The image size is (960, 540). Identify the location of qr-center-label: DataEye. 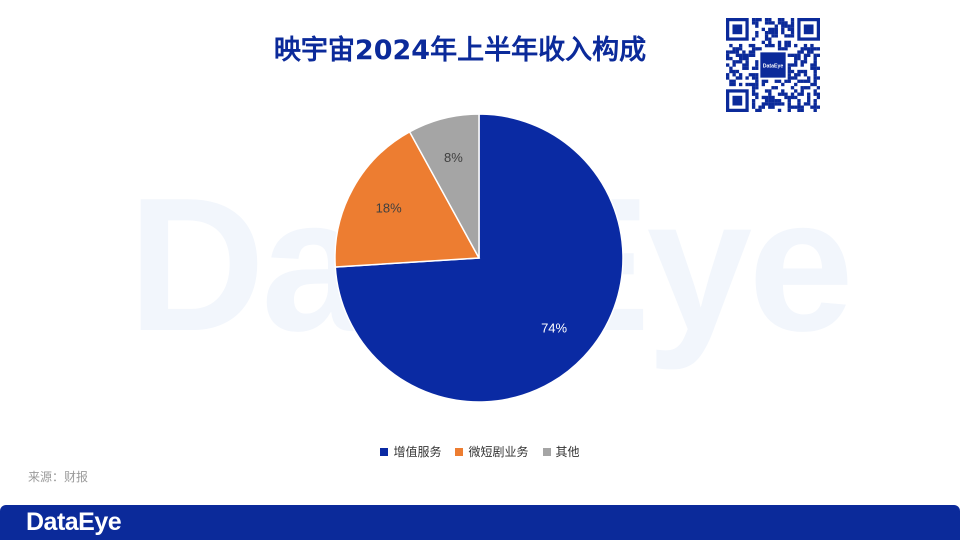
(773, 67).